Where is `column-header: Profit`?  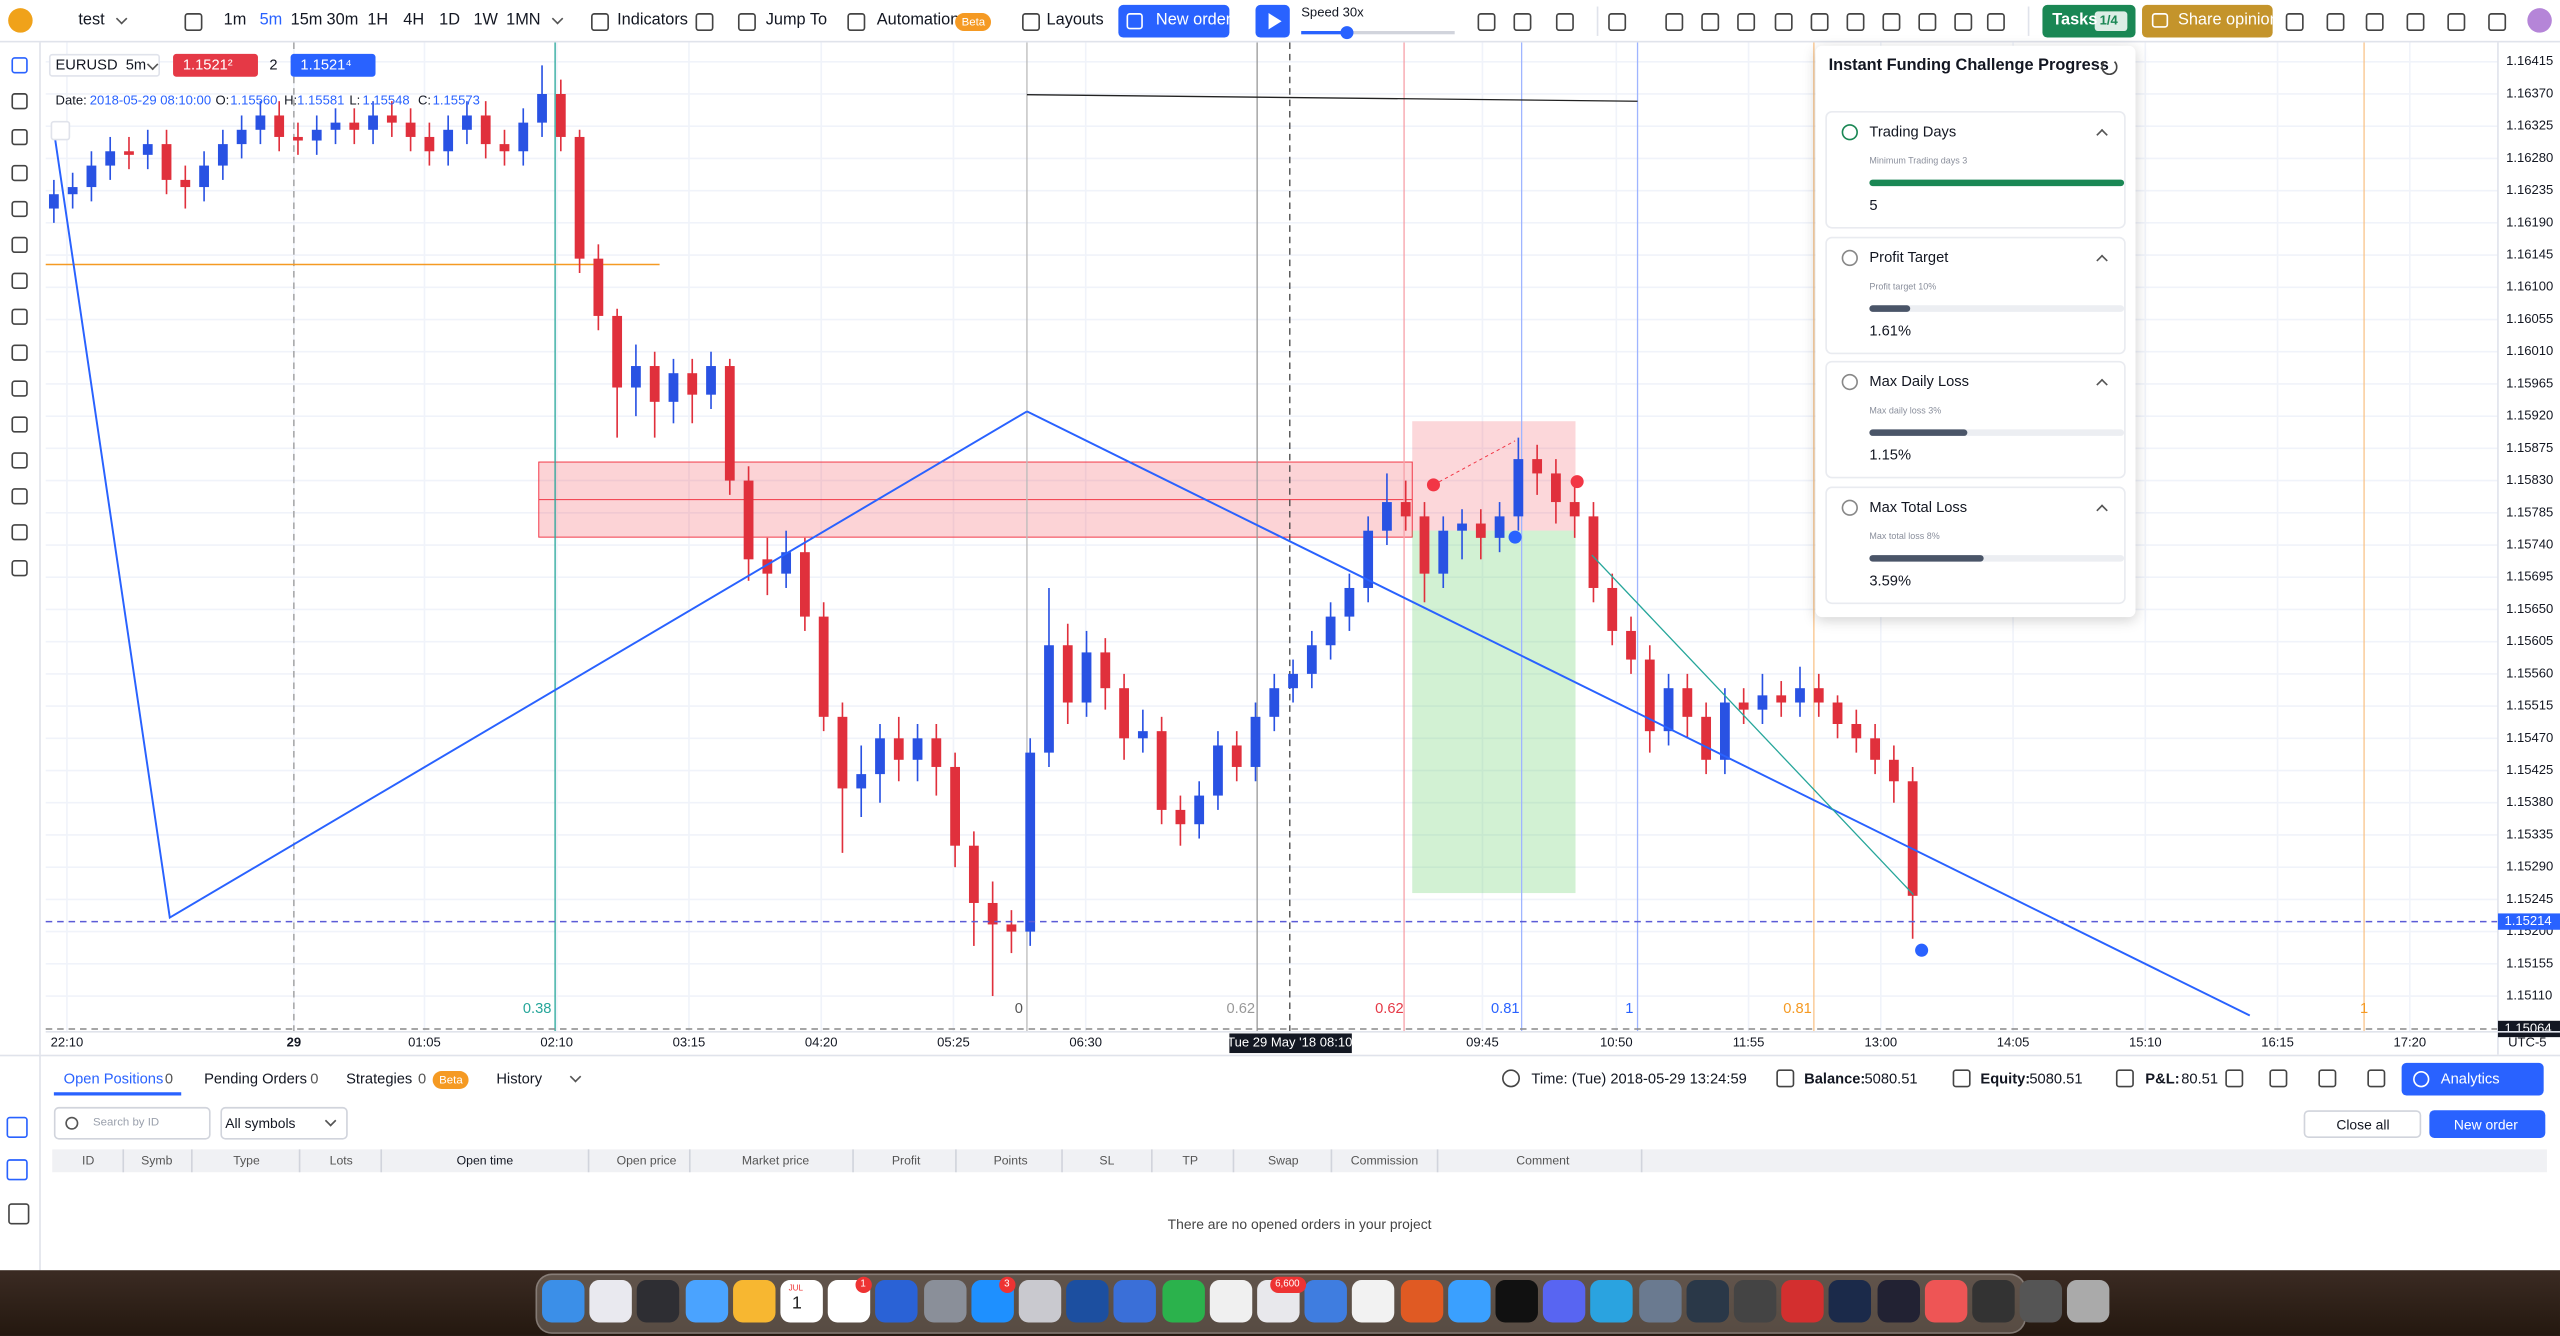
column-header: Profit is located at coordinates (906, 1160).